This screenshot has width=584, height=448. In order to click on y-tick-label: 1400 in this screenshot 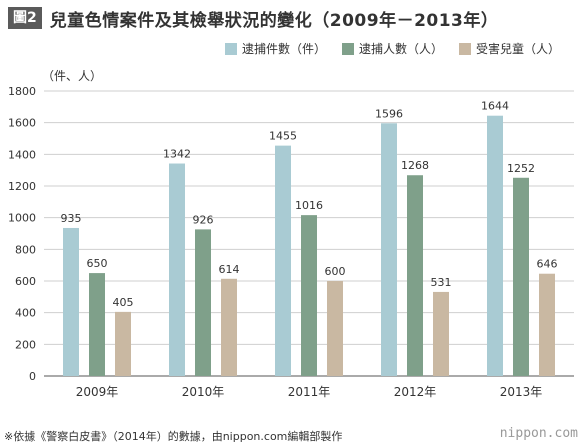, I will do `click(22, 154)`.